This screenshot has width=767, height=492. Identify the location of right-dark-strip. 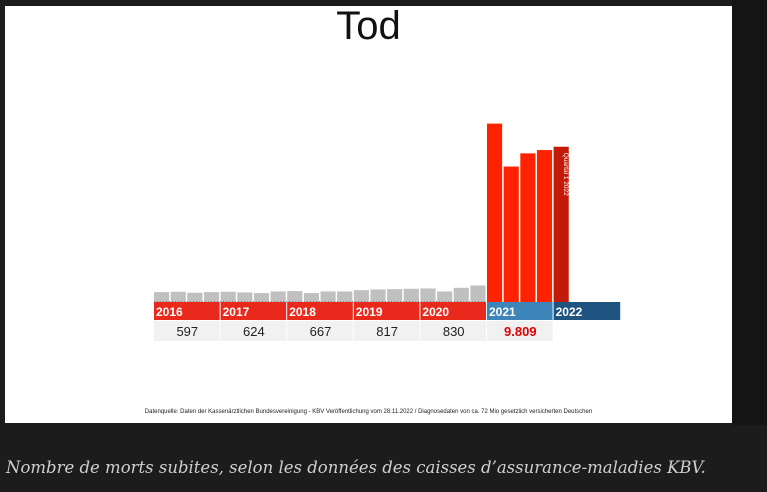
(749, 212).